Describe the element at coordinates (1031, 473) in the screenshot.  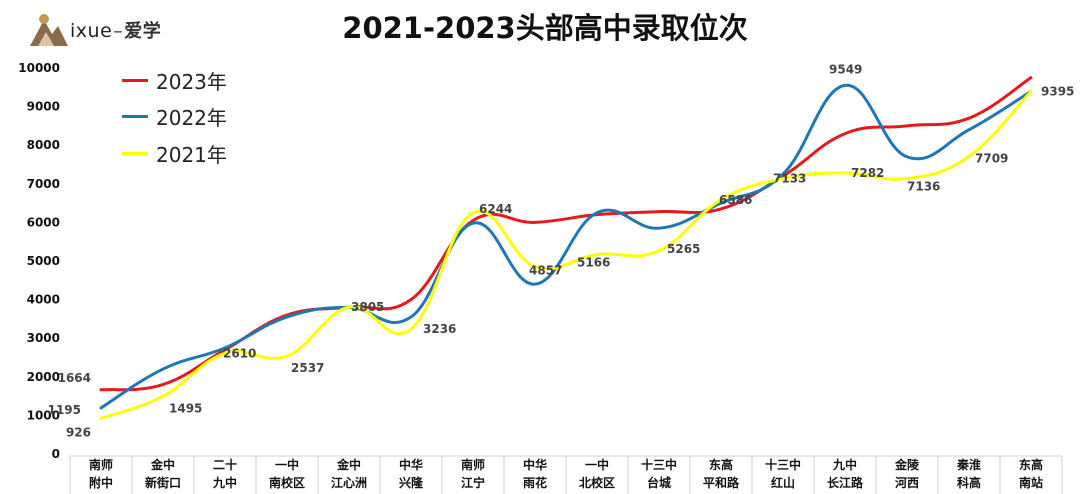
I see `x-tick-label: 东高南站` at that location.